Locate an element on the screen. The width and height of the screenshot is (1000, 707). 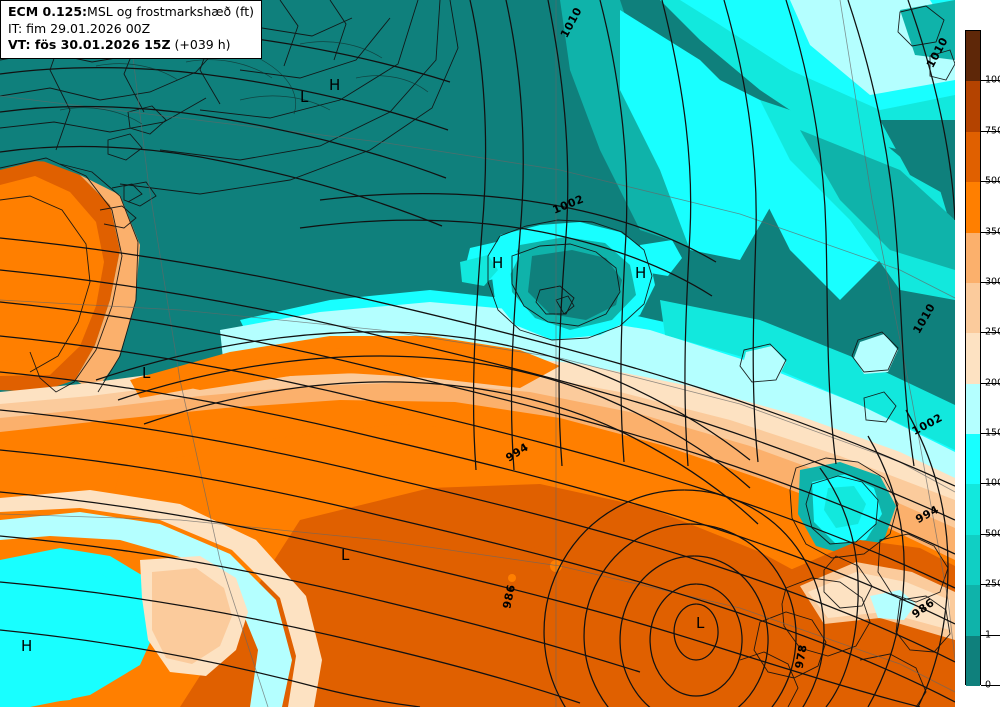
colorbar-tick-label: 5000 is located at coordinates (992, 181).